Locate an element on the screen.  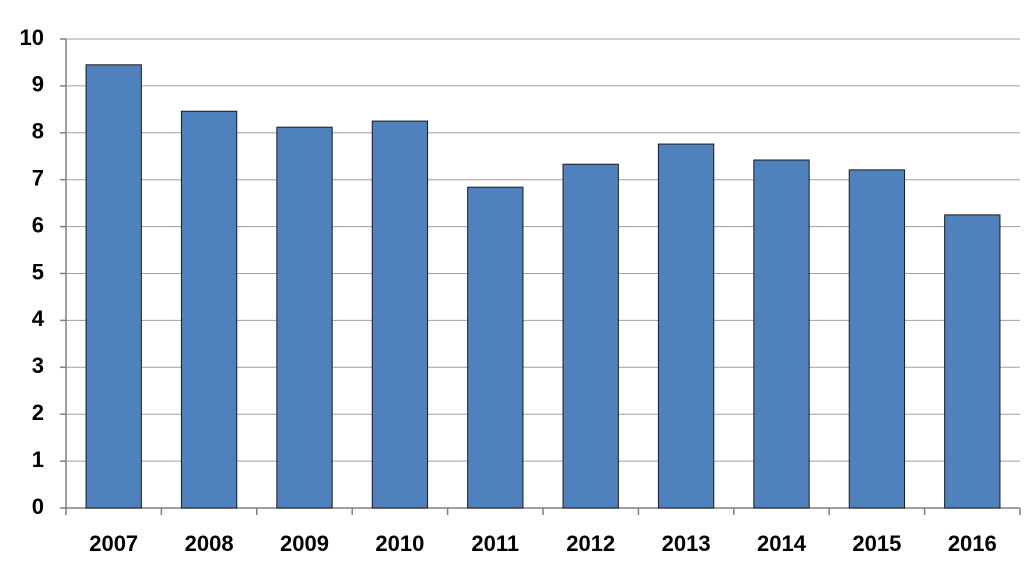
x-tick-label: 2014 is located at coordinates (782, 543).